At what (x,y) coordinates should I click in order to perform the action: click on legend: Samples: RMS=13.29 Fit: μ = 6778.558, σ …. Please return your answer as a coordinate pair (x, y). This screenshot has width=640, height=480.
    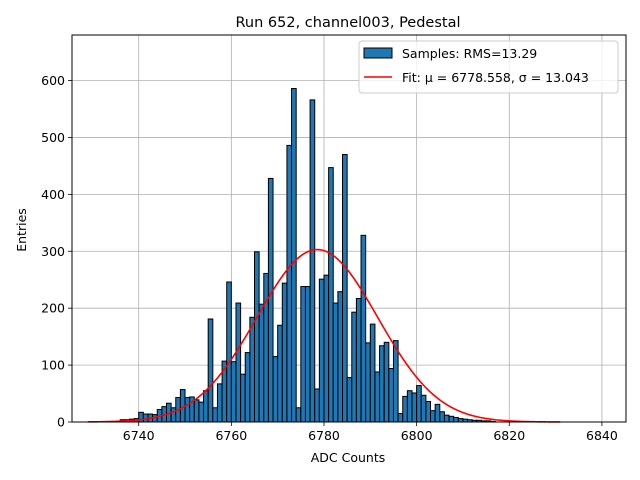
    Looking at the image, I should click on (488, 67).